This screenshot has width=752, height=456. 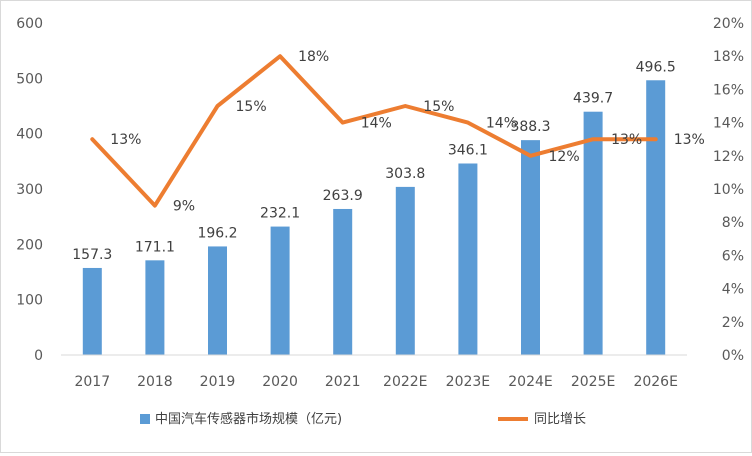 What do you see at coordinates (468, 150) in the screenshot?
I see `bar-data-label: 346.1` at bounding box center [468, 150].